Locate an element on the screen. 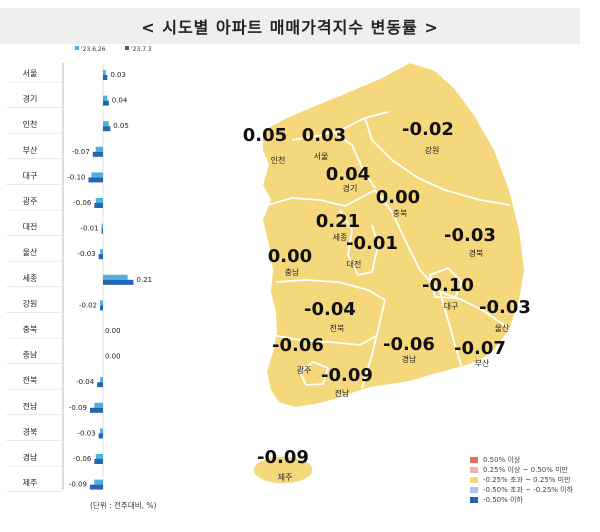 The image size is (600, 532). category-label: 충북 is located at coordinates (30, 329).